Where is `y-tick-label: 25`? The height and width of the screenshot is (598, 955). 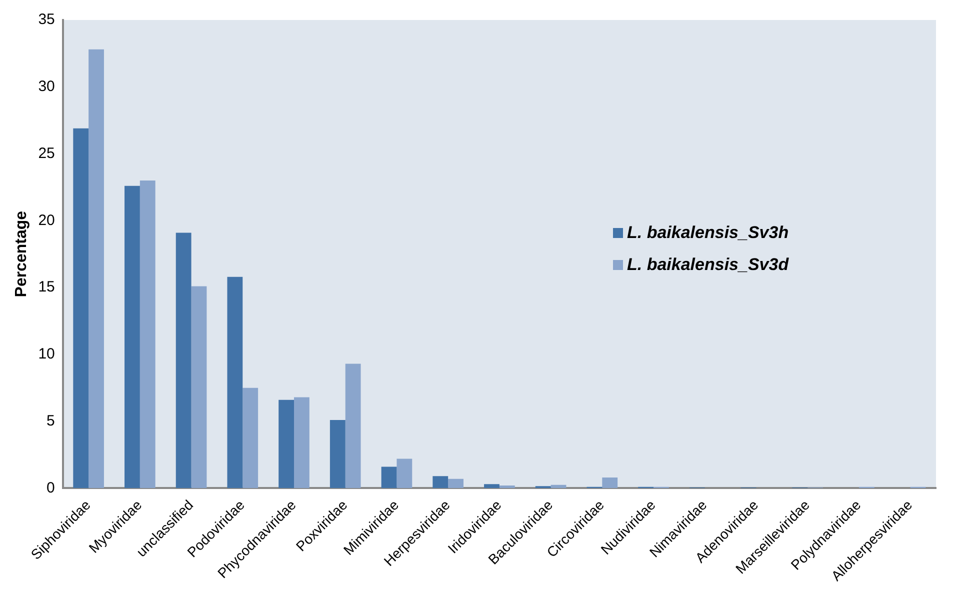
y-tick-label: 25 is located at coordinates (46, 153).